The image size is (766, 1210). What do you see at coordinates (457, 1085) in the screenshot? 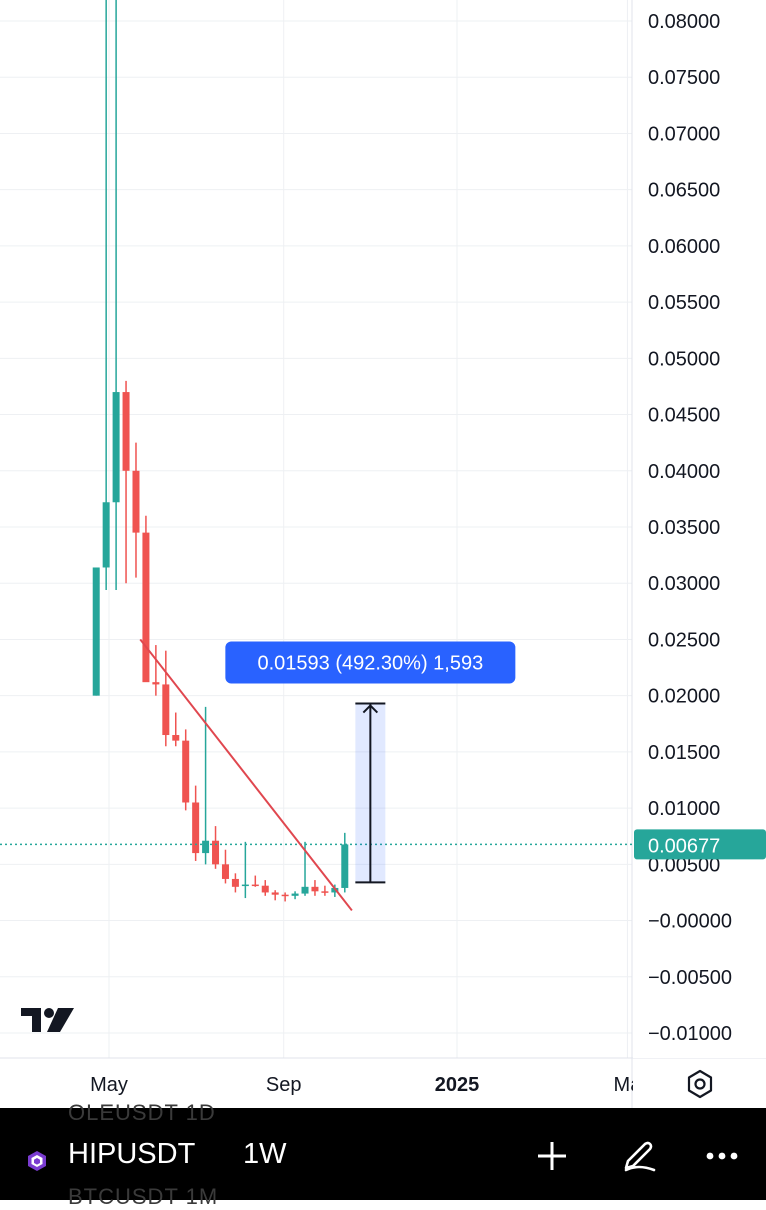
I see `time-tick-label: 2025` at bounding box center [457, 1085].